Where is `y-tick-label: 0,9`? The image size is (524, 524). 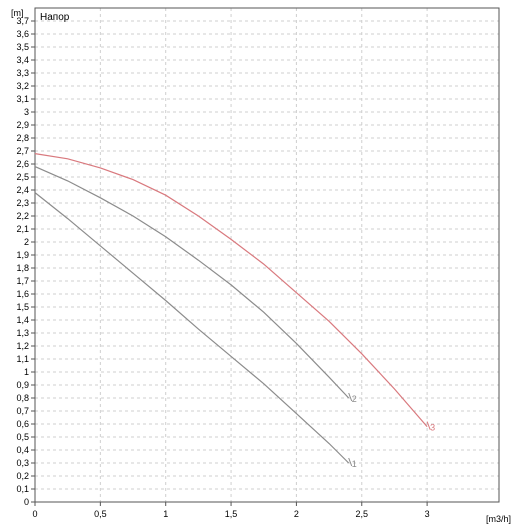 y-tick-label: 0,9 is located at coordinates (22, 385).